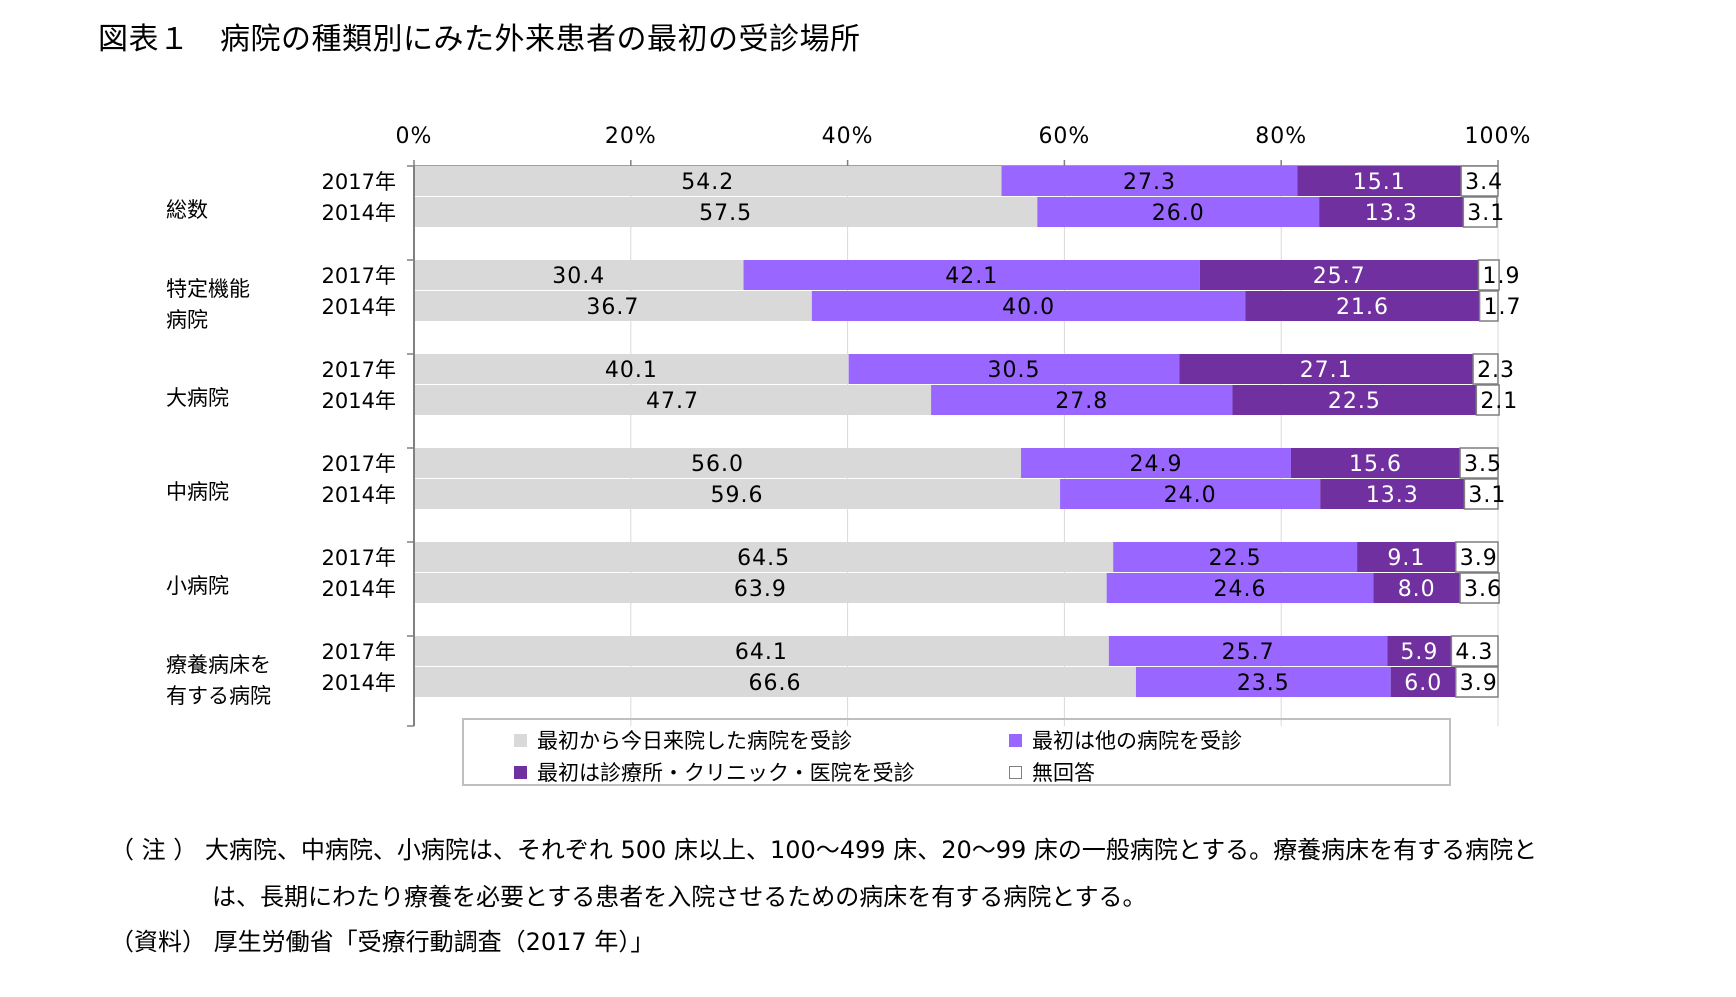 This screenshot has height=997, width=1736. I want to click on legend-label: 最初から今日来院した病院を受診, so click(694, 741).